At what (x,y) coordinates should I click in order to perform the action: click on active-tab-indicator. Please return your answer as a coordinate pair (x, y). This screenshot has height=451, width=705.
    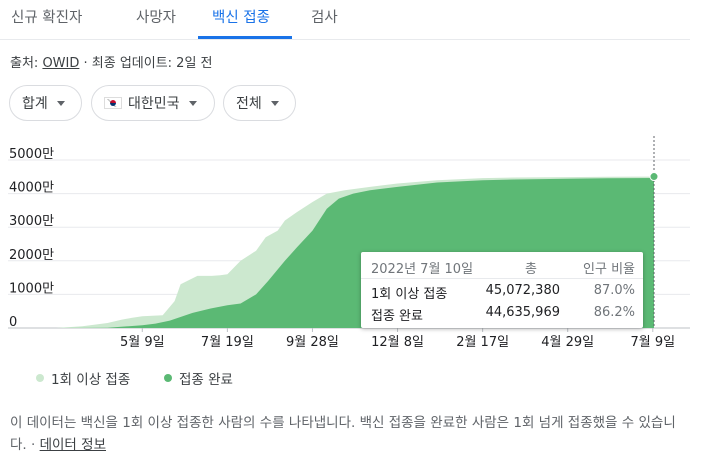
    Looking at the image, I should click on (245, 37).